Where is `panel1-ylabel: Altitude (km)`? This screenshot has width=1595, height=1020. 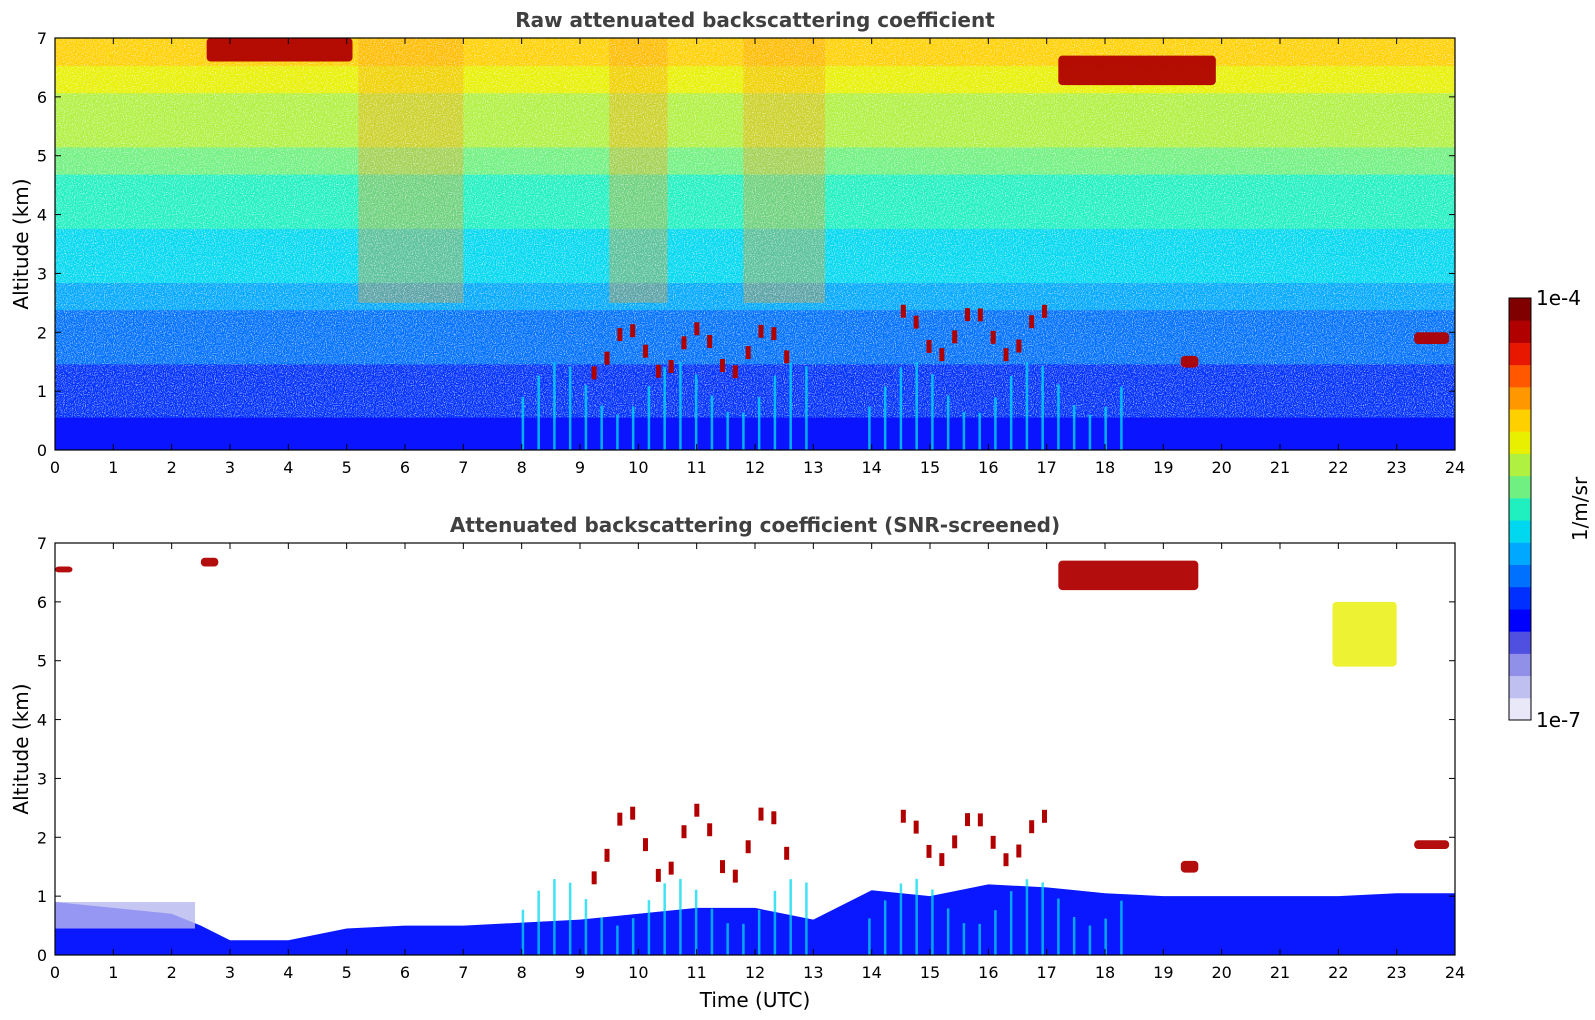 panel1-ylabel: Altitude (km) is located at coordinates (21, 243).